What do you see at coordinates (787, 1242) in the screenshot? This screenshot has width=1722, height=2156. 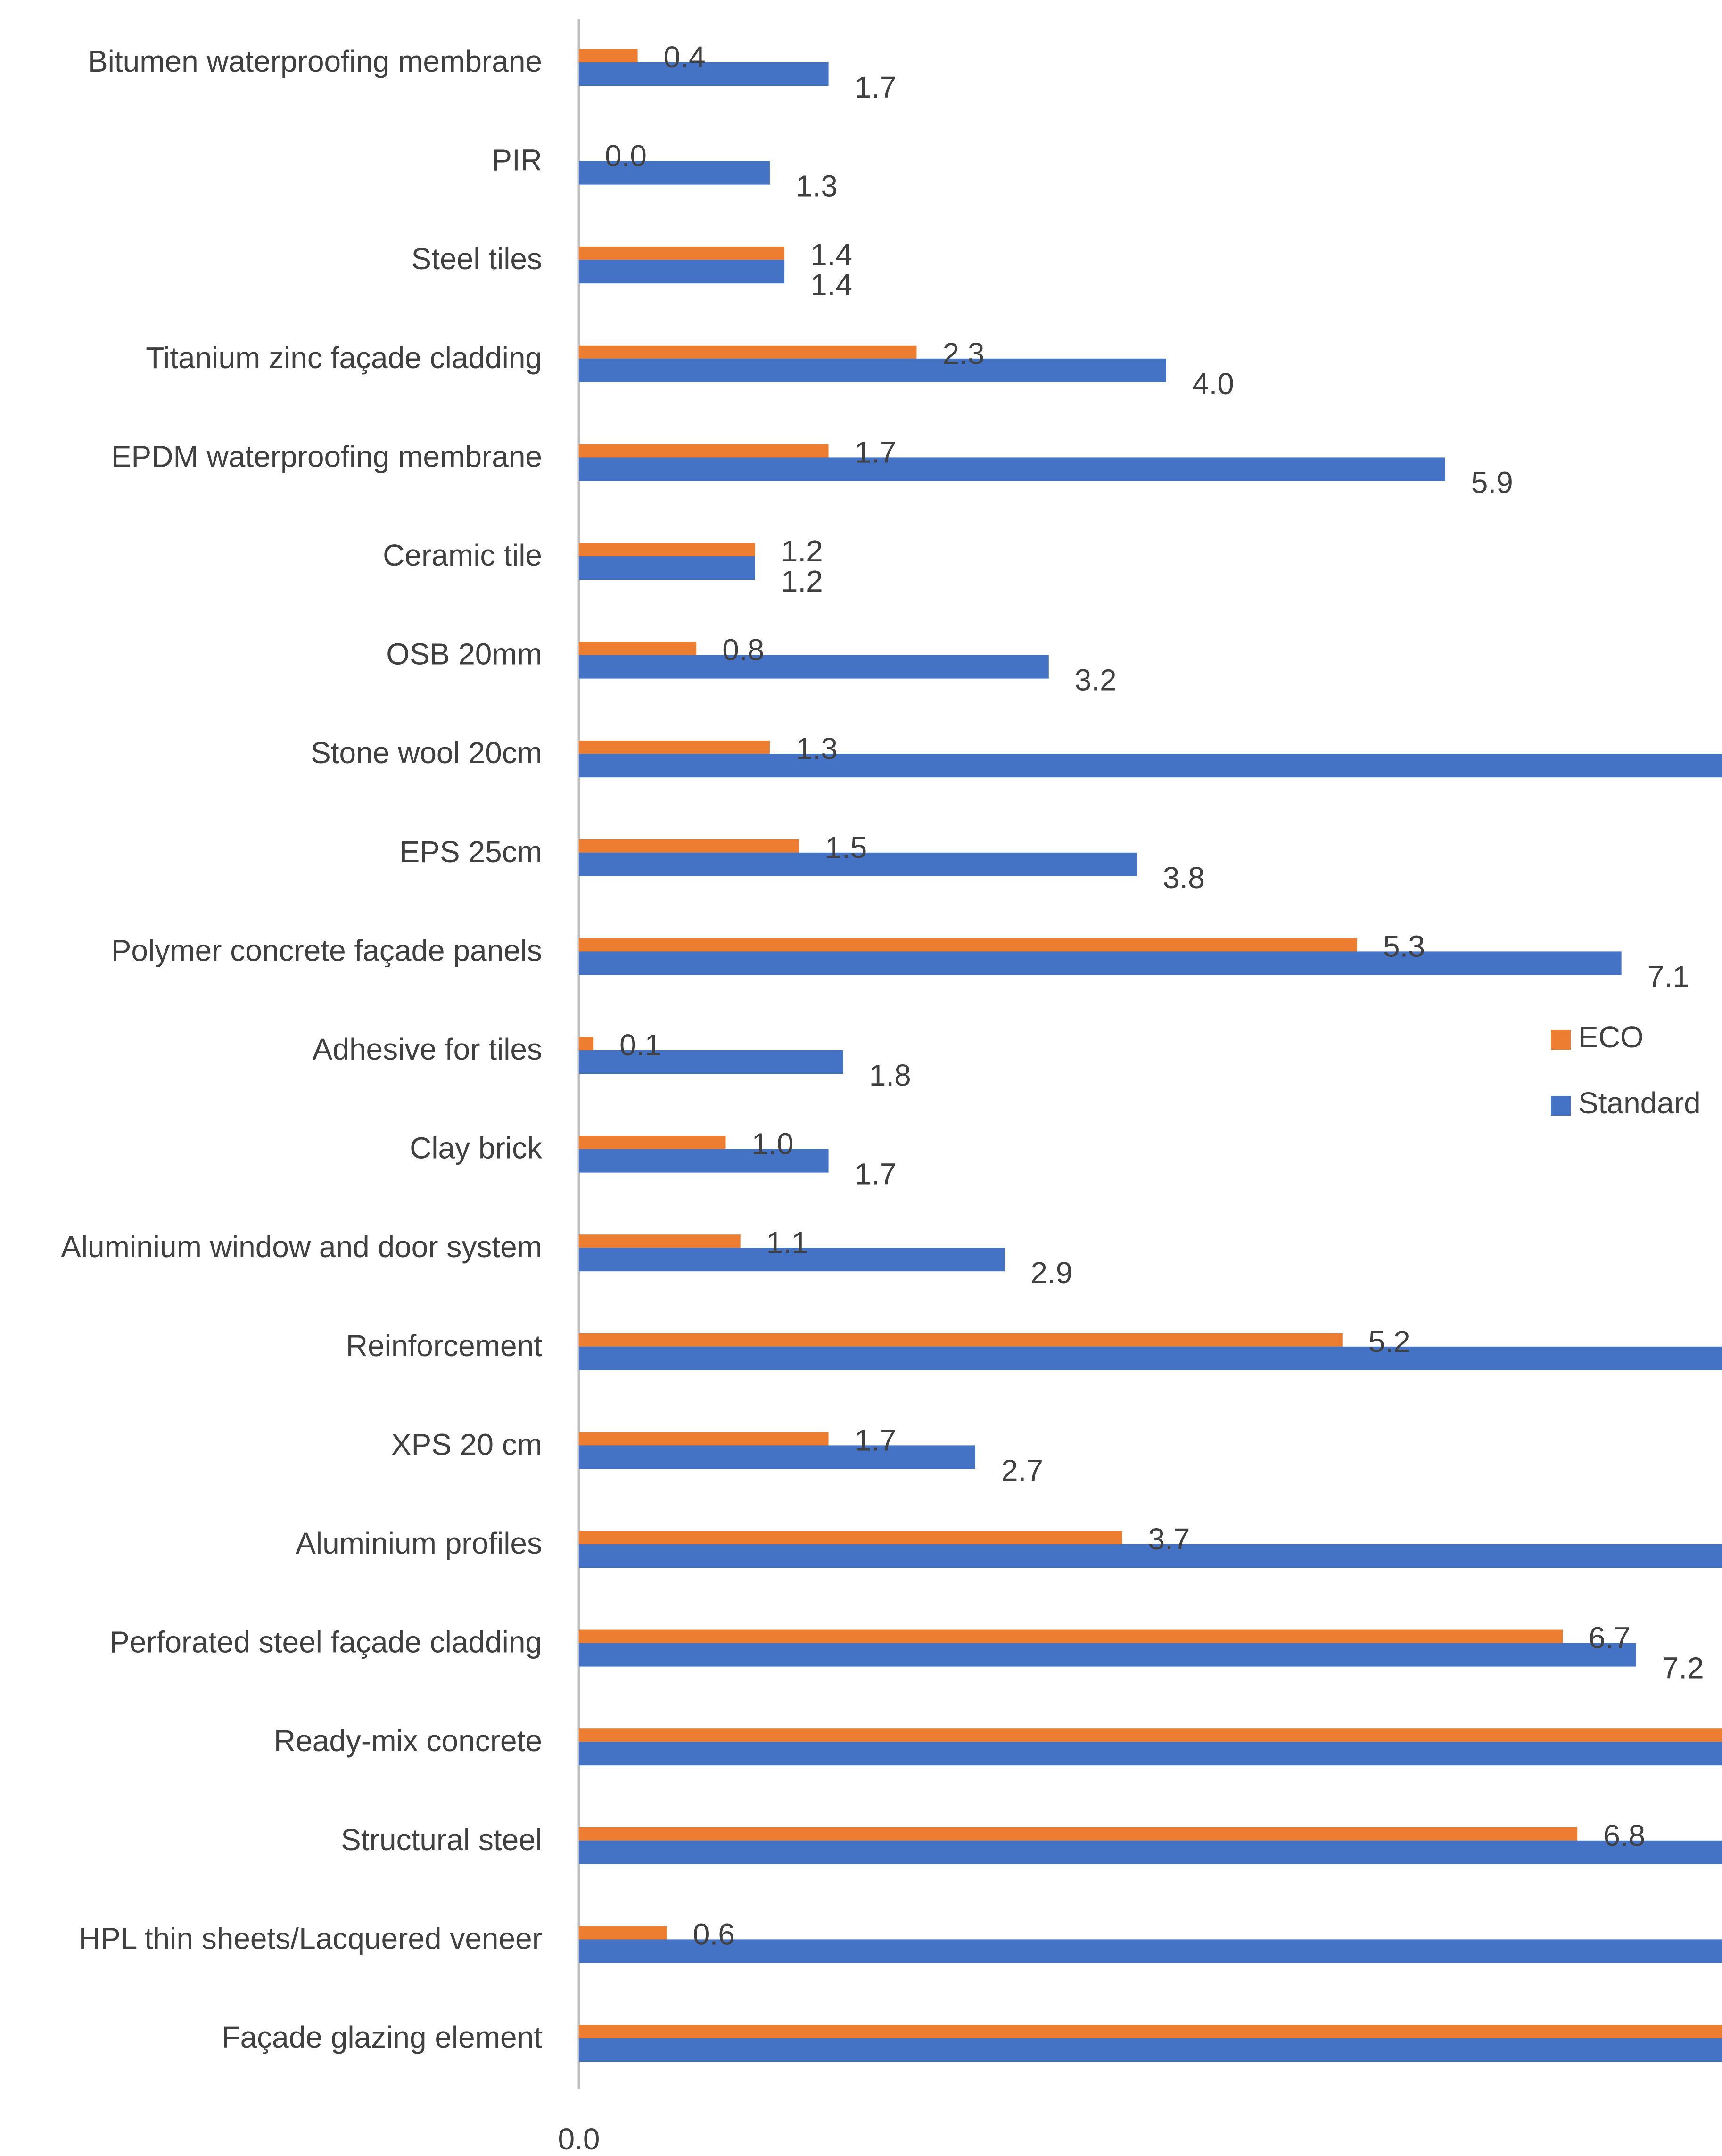 I see `data-label-eco: 1.1` at bounding box center [787, 1242].